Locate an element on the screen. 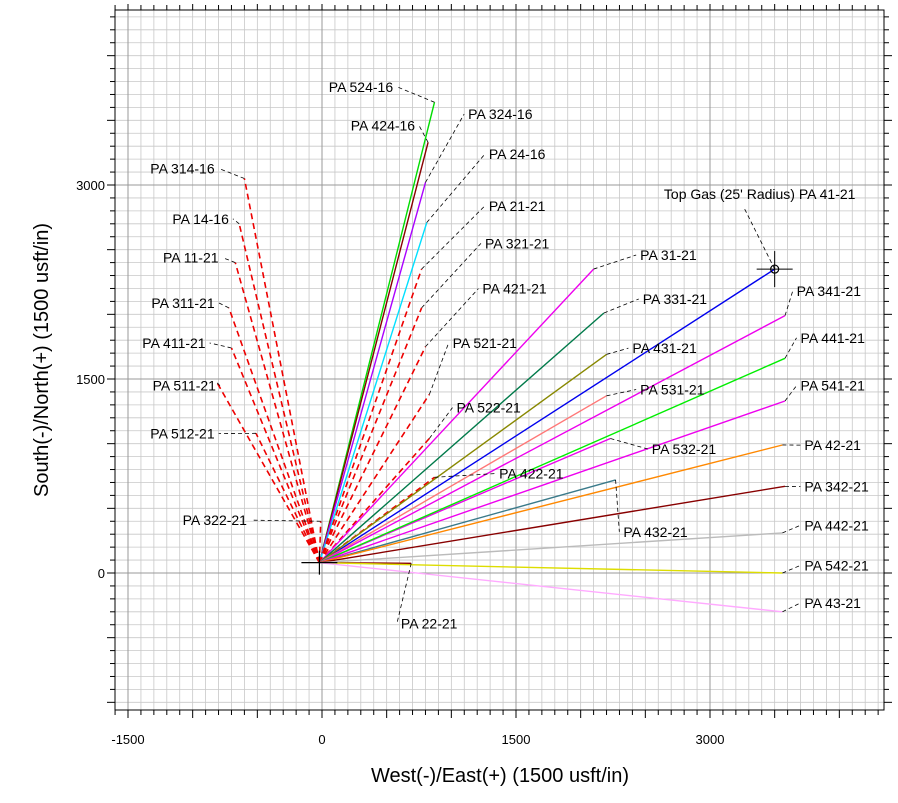 This screenshot has width=898, height=803. well-label: PA 324-16 is located at coordinates (500, 114).